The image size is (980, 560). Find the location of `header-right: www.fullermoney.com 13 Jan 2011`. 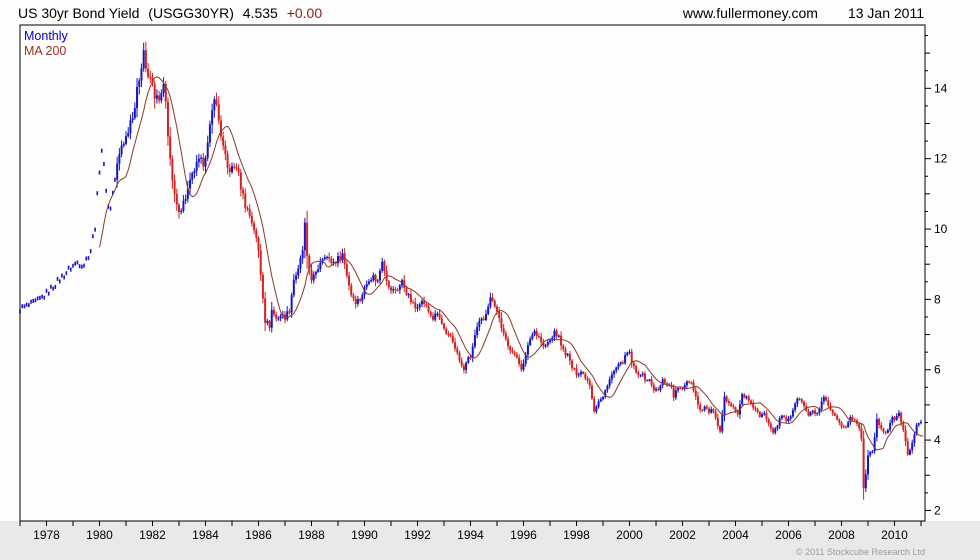

header-right: www.fullermoney.com 13 Jan 2011 is located at coordinates (803, 13).